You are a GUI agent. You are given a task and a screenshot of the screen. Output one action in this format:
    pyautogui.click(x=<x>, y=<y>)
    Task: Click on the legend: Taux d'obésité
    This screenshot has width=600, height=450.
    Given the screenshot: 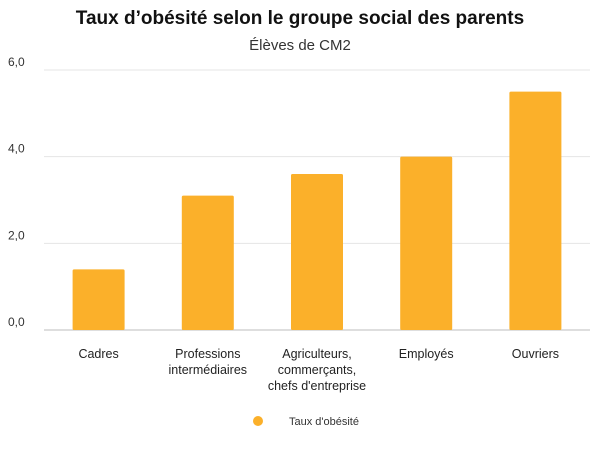 What is the action you would take?
    pyautogui.click(x=306, y=422)
    